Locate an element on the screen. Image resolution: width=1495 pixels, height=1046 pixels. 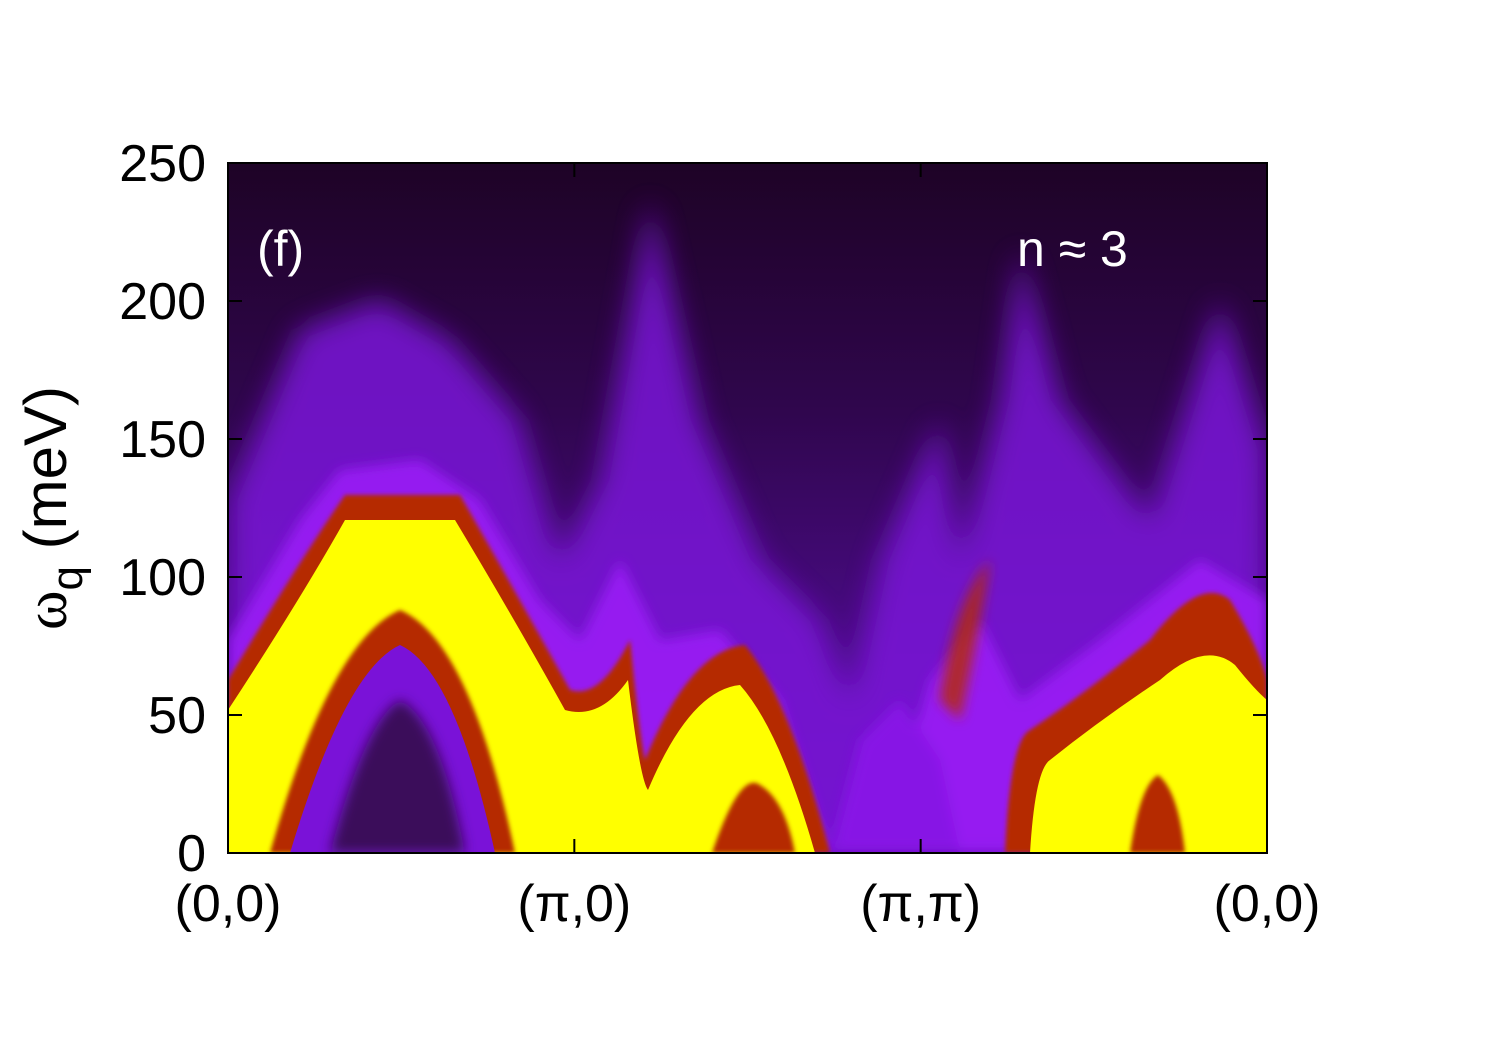
y-tick-label: 0 is located at coordinates (191, 854).